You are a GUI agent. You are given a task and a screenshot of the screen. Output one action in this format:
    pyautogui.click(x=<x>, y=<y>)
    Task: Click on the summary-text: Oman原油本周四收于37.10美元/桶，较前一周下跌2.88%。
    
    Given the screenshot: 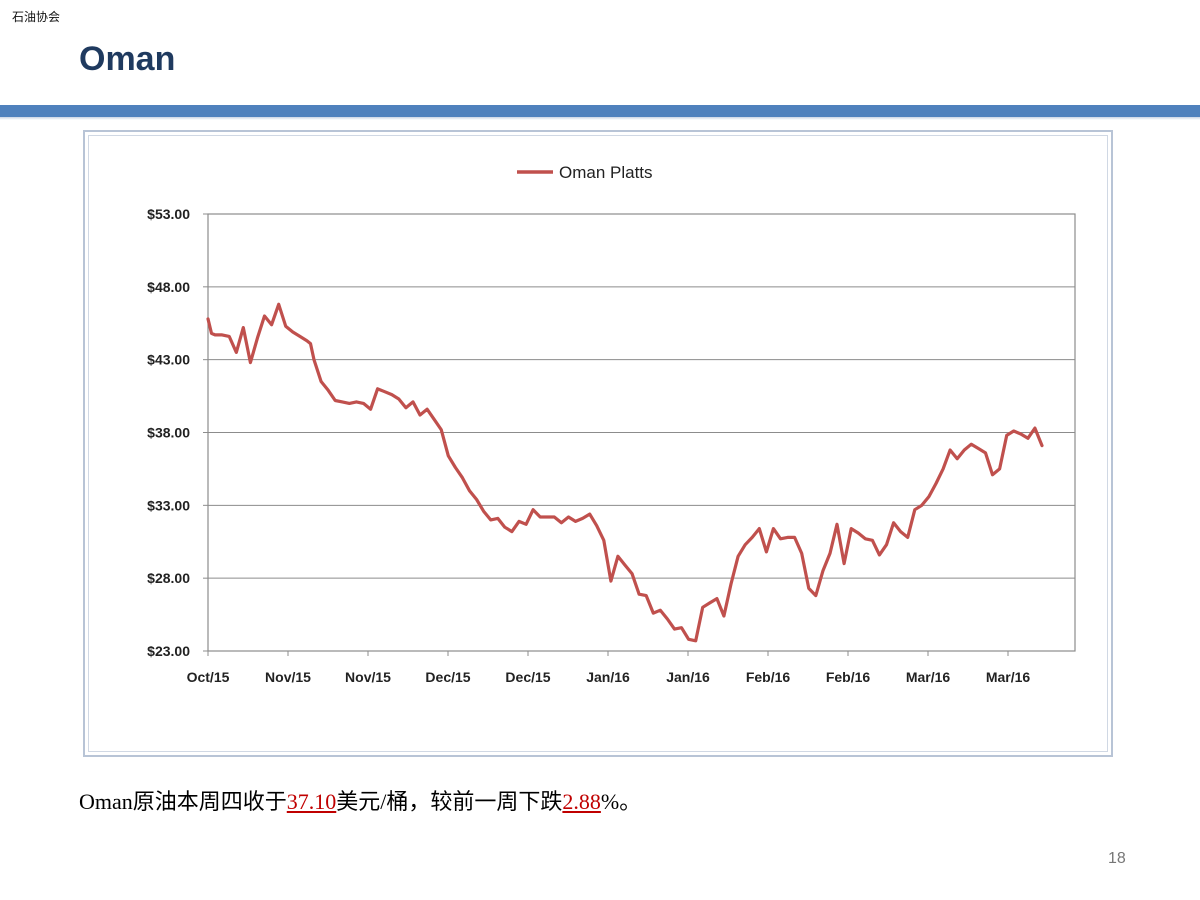 What is the action you would take?
    pyautogui.click(x=360, y=800)
    